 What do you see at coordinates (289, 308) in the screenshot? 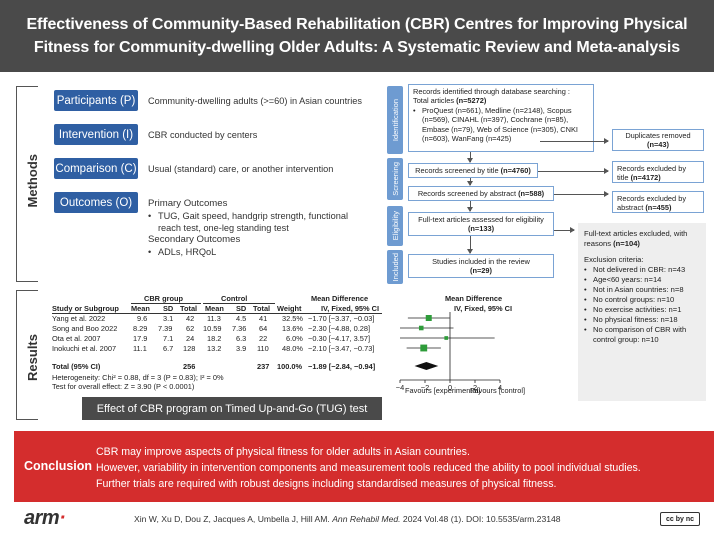
I see `col-weight: Weight` at bounding box center [289, 308].